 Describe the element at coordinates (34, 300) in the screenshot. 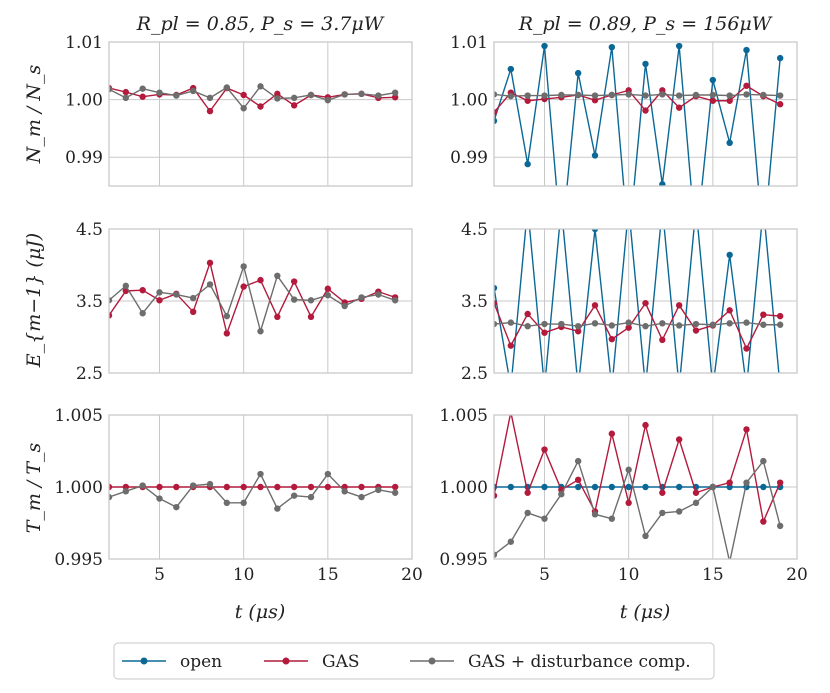

I see `ylabel-row1: E_{m−1} (μJ)` at that location.